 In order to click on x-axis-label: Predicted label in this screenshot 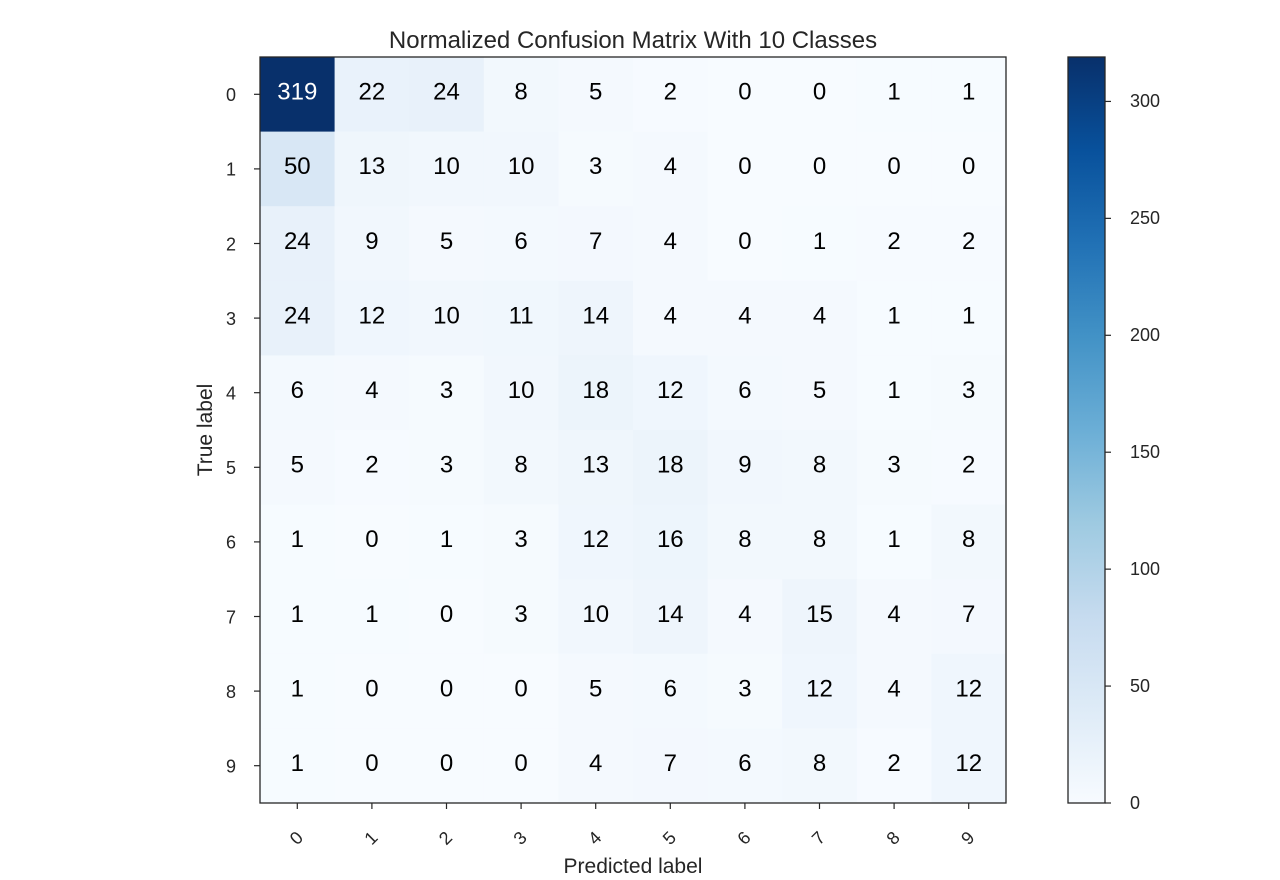, I will do `click(633, 866)`.